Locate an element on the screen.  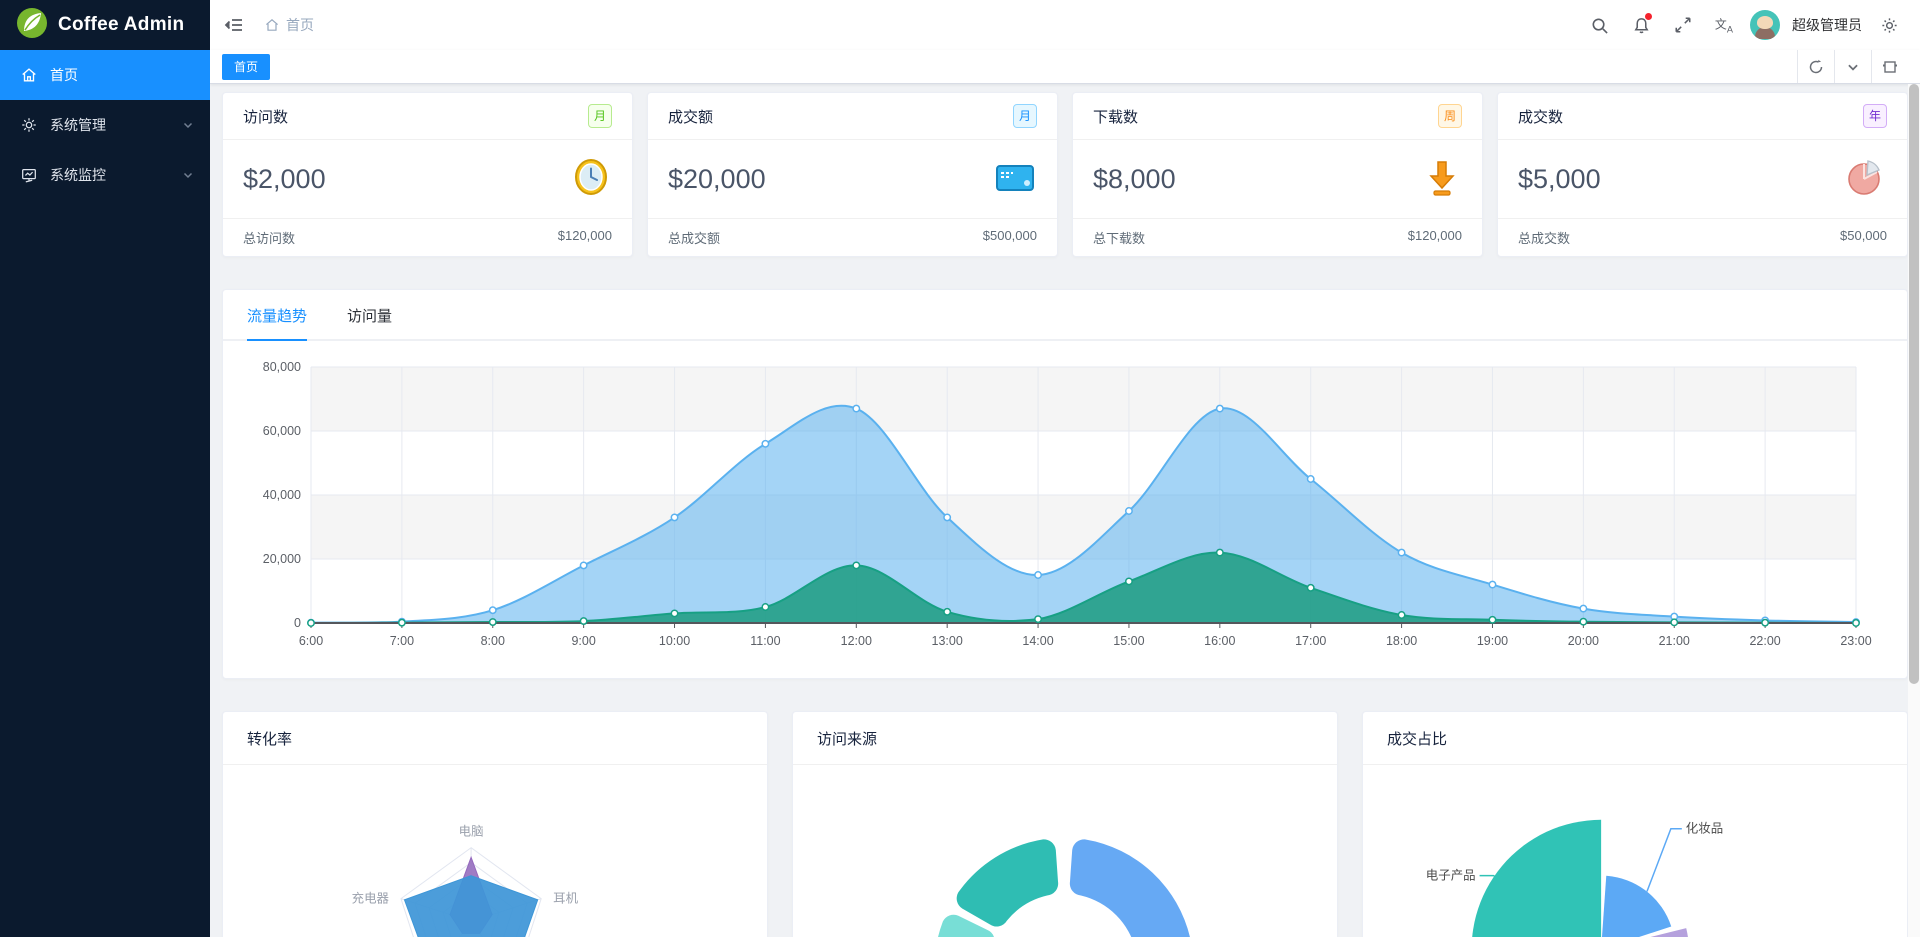
stat-card-deals: 成交数 年 $5,000 总成交数 $50,000 is located at coordinates (1702, 174).